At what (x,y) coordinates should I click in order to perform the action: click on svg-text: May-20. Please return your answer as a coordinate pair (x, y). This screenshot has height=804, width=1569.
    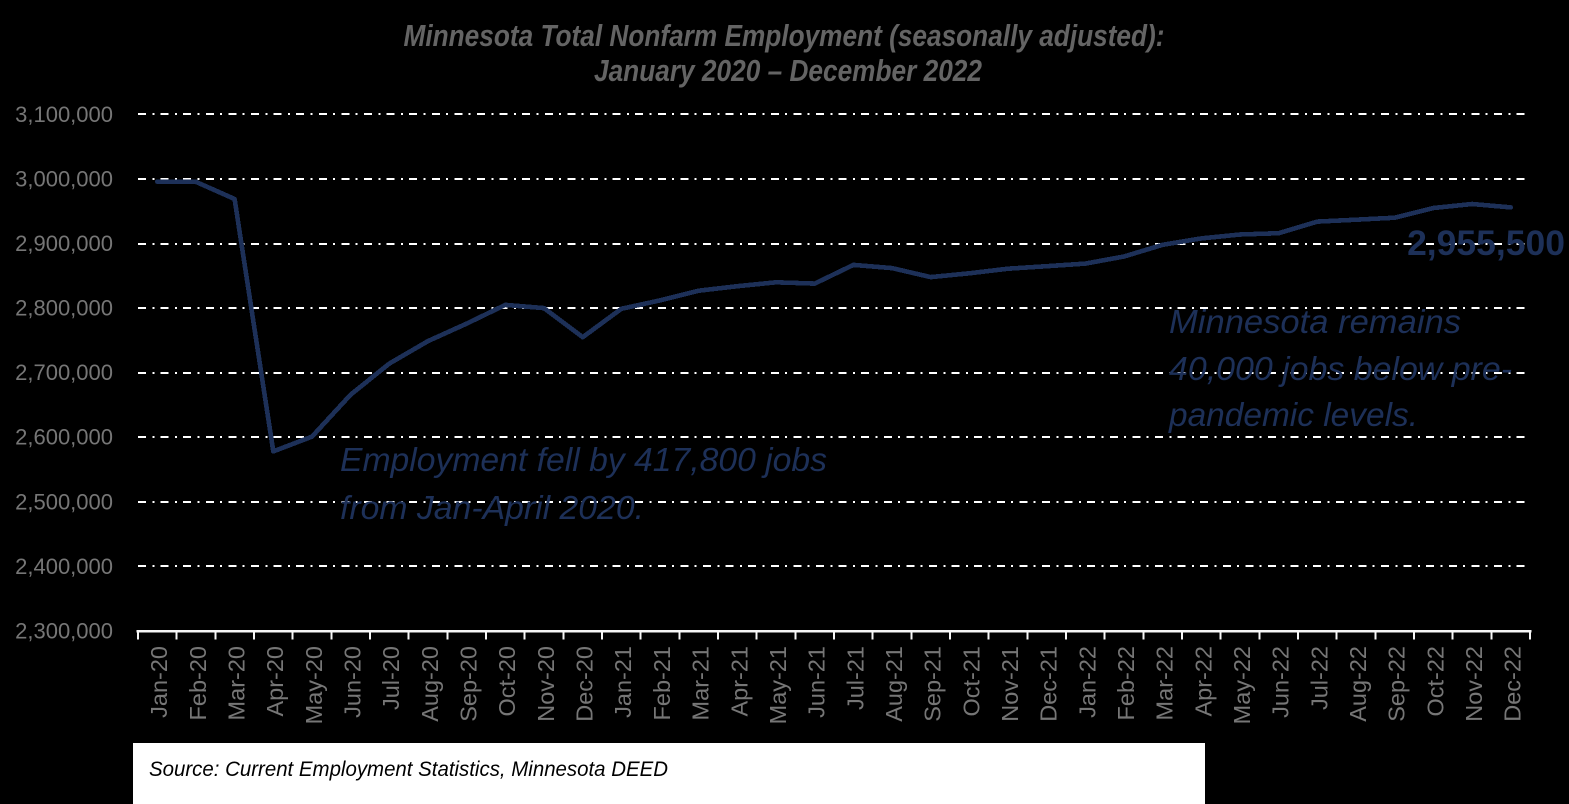
    Looking at the image, I should click on (314, 685).